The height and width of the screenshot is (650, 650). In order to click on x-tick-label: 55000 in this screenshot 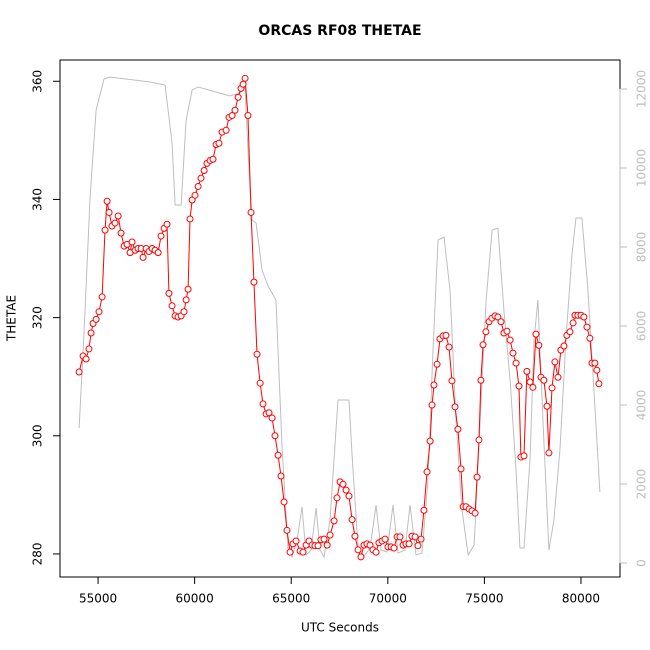, I will do `click(98, 599)`.